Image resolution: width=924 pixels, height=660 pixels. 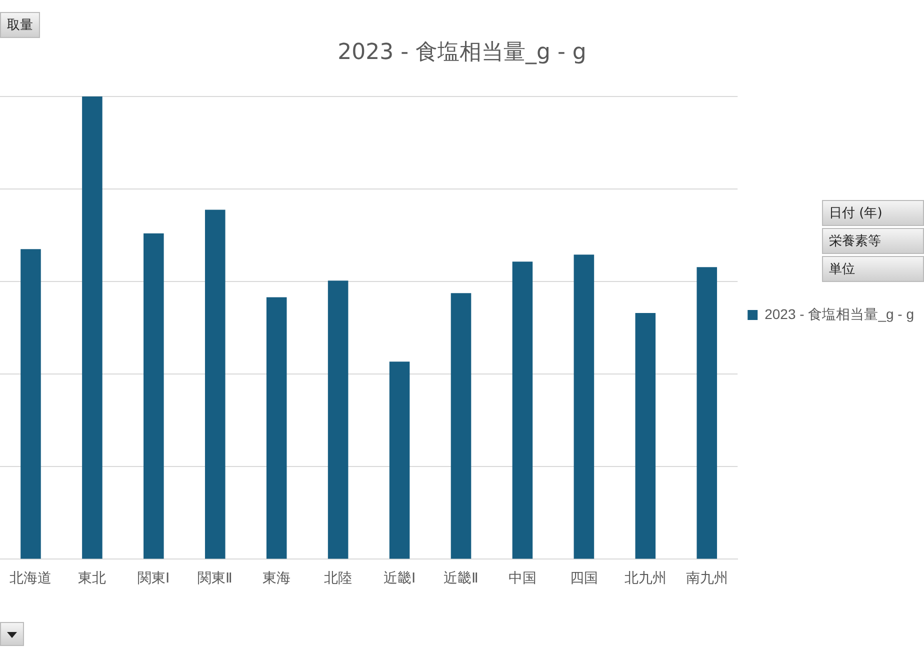 What do you see at coordinates (873, 241) in the screenshot?
I see `text: 栄養素等` at bounding box center [873, 241].